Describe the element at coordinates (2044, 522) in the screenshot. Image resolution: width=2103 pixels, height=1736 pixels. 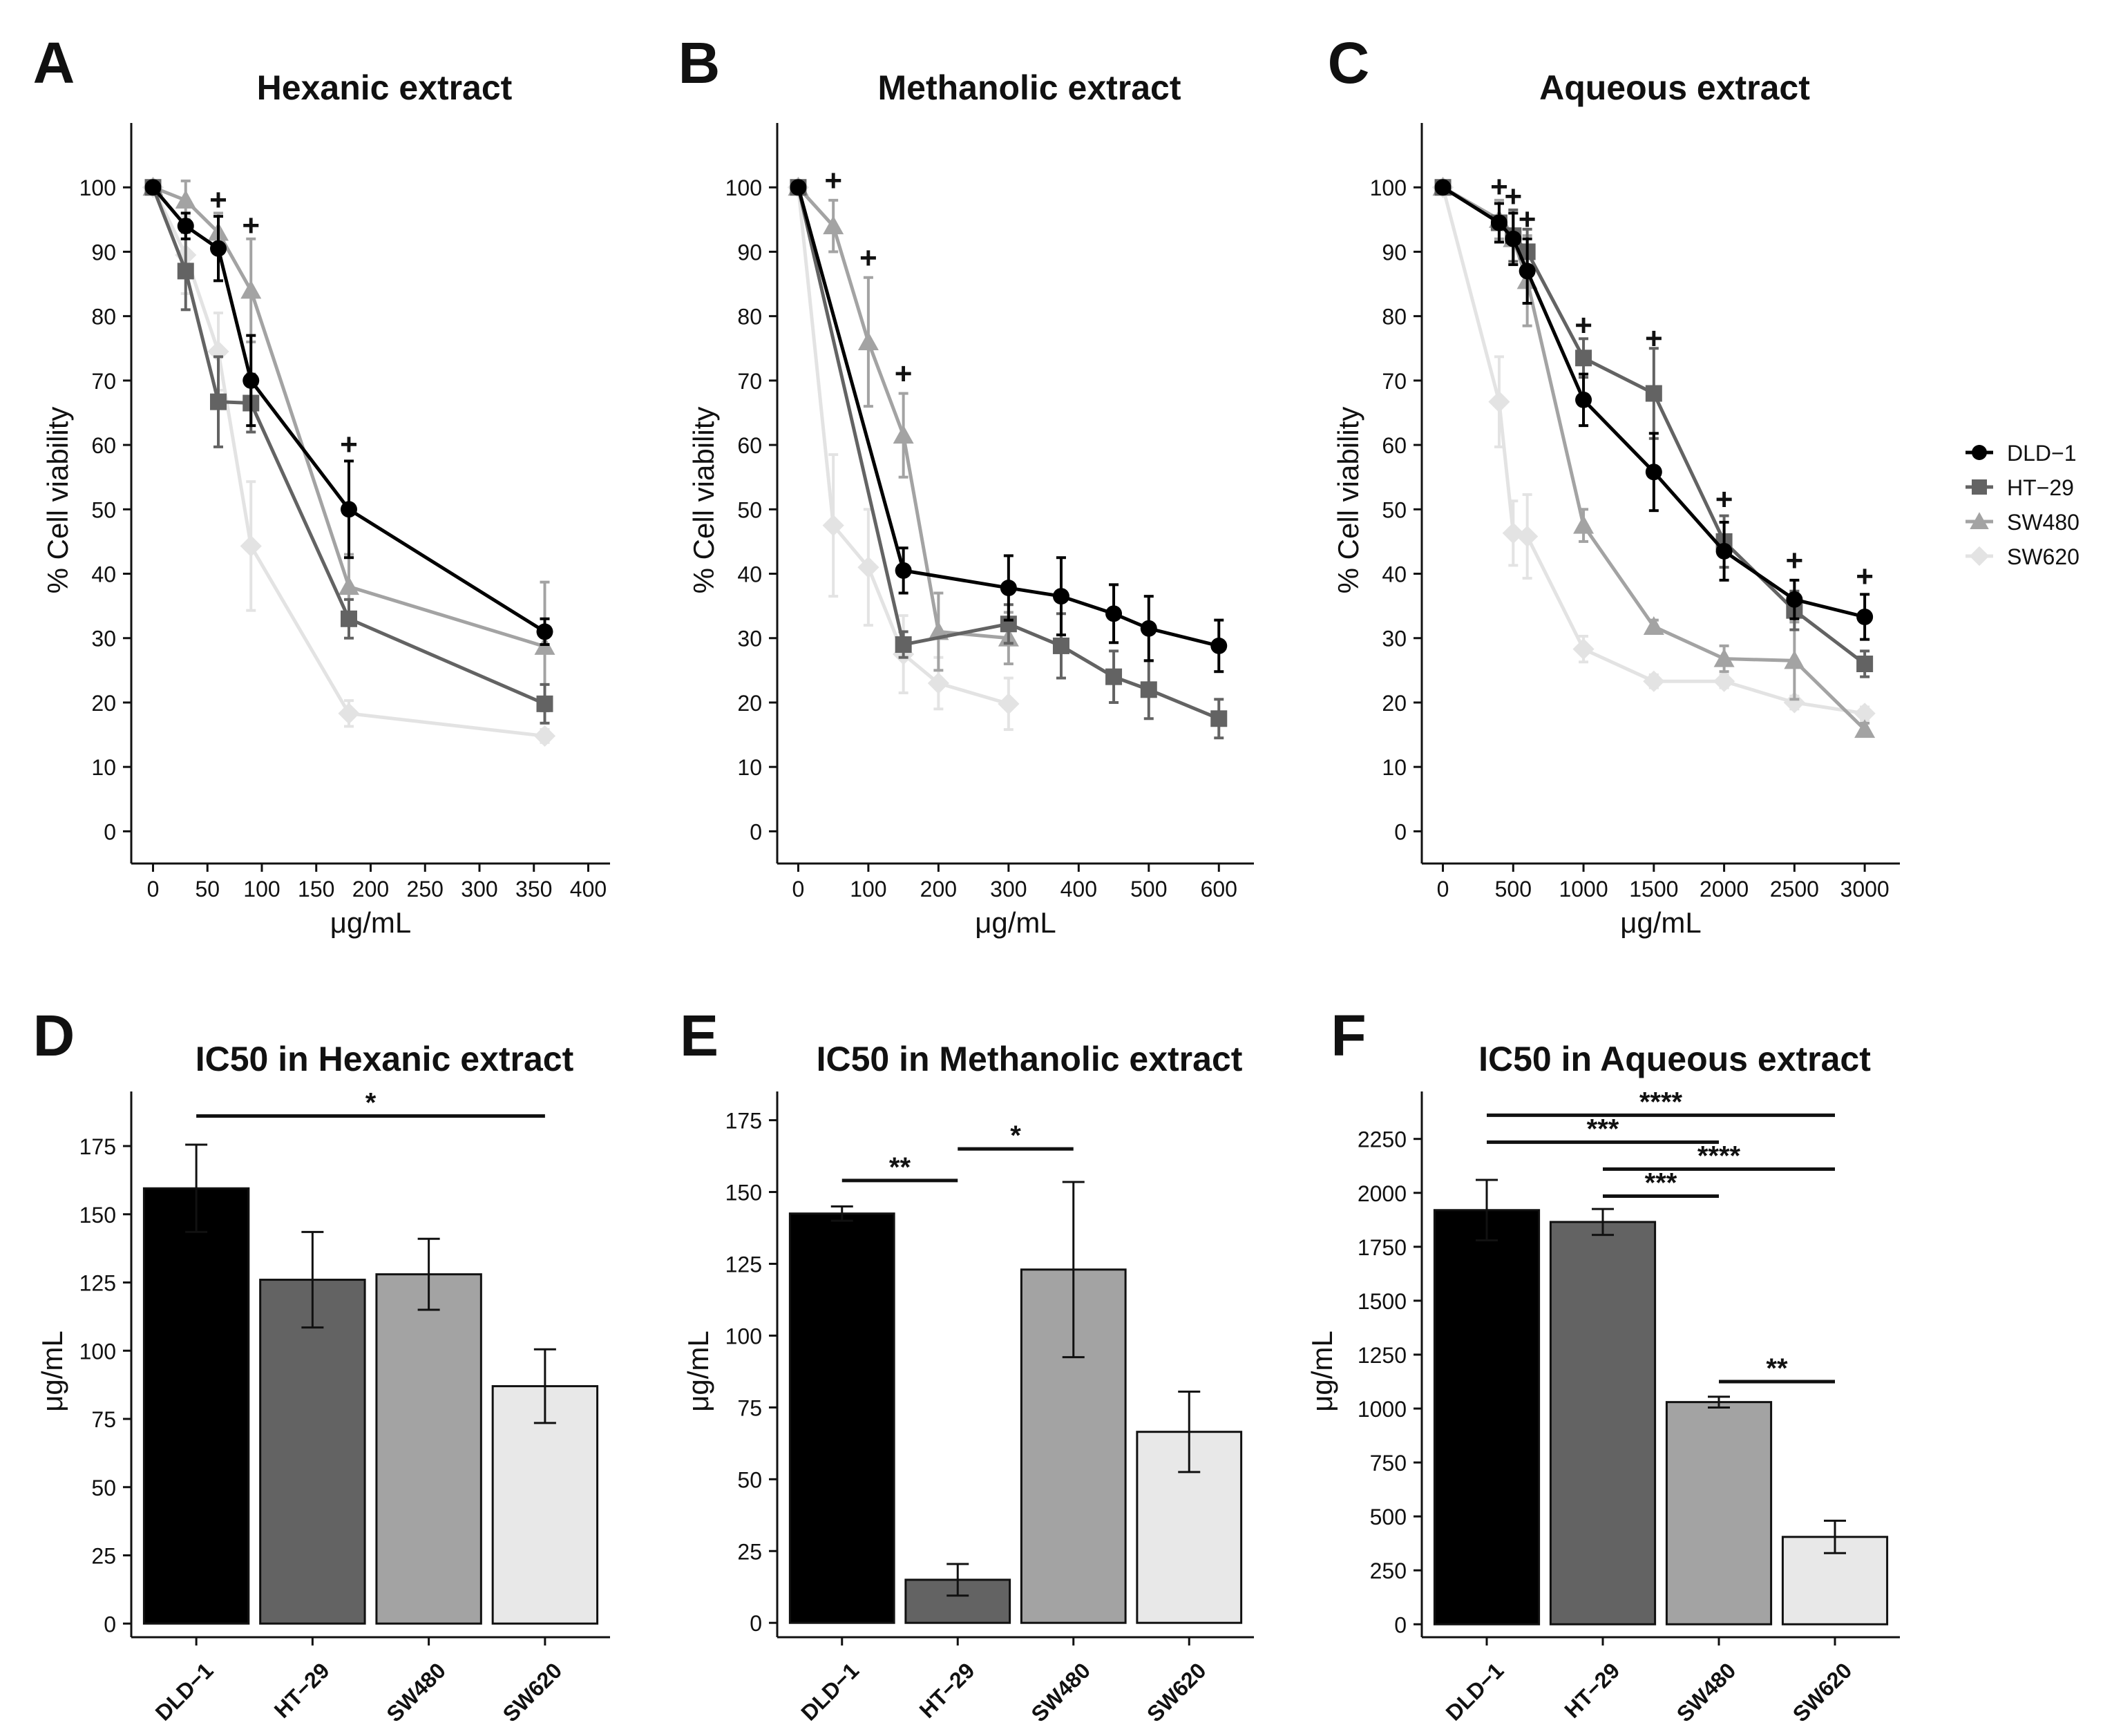
I see `legend-label: SW480` at that location.